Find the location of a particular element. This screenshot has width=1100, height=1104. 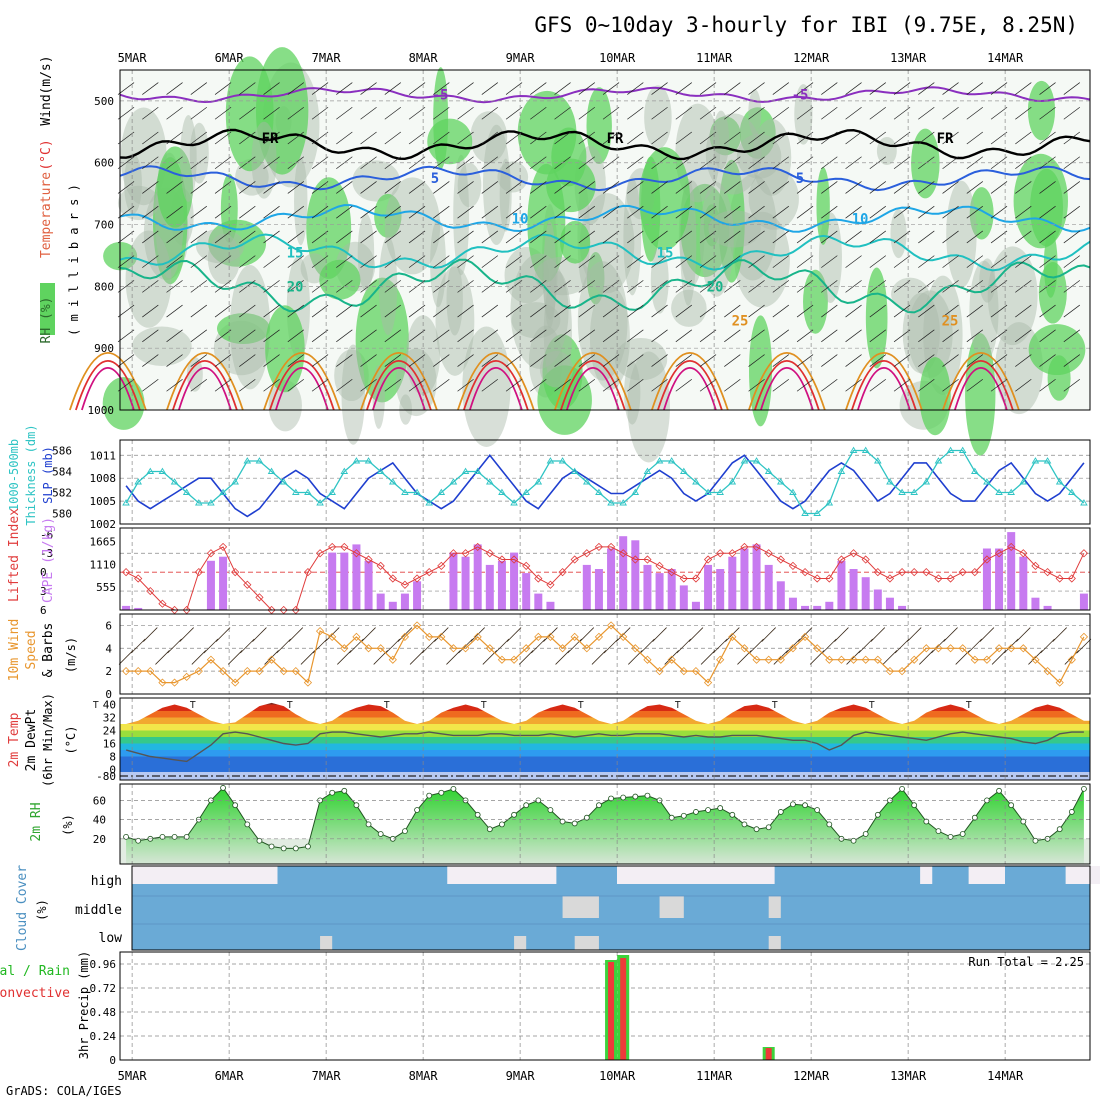

thickness-line is located at coordinates (605, 482).